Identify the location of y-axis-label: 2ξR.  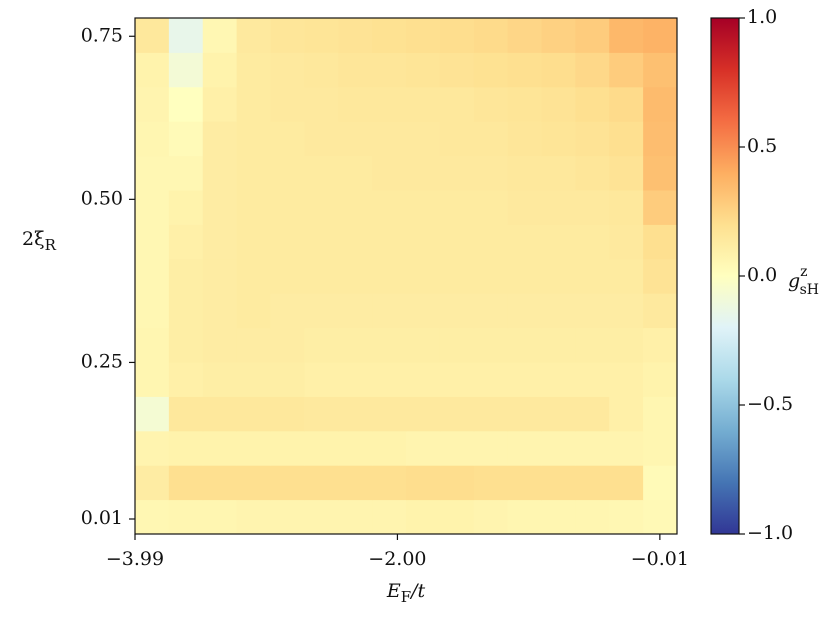
(39, 241).